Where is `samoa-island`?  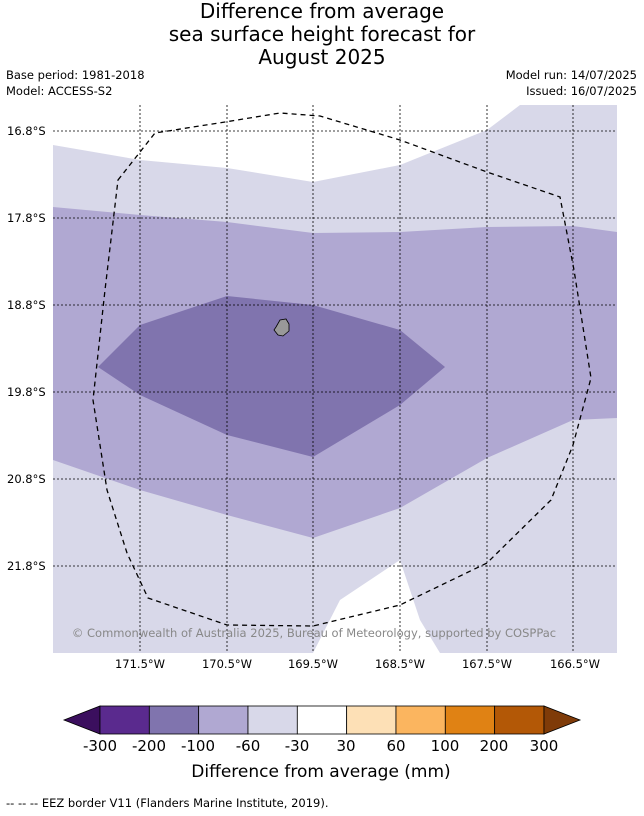
samoa-island is located at coordinates (281, 327).